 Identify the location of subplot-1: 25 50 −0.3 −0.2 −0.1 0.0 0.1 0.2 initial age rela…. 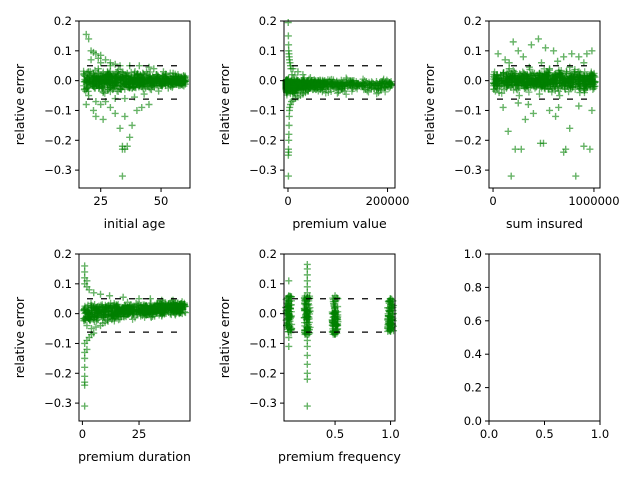
(101, 122).